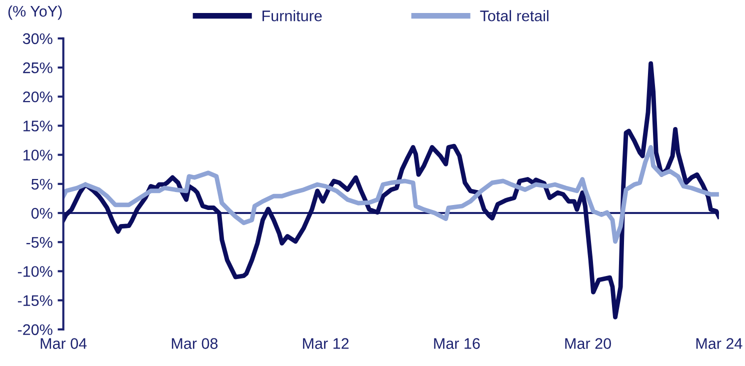 Image resolution: width=745 pixels, height=366 pixels. What do you see at coordinates (37, 96) in the screenshot?
I see `y-tick-label: 20%` at bounding box center [37, 96].